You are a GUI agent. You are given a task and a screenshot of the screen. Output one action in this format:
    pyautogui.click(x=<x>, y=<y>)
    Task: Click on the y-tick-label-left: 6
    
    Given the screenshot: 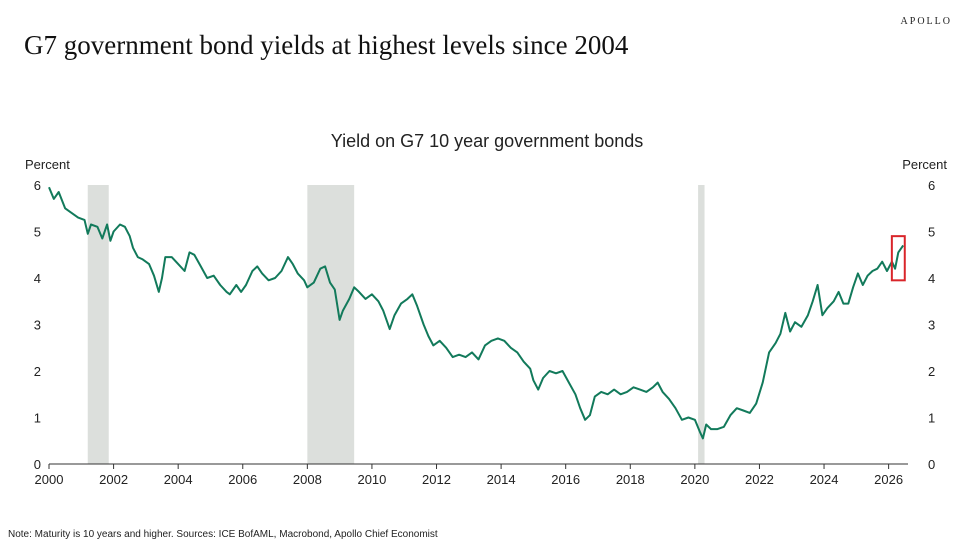 What is the action you would take?
    pyautogui.click(x=37, y=185)
    